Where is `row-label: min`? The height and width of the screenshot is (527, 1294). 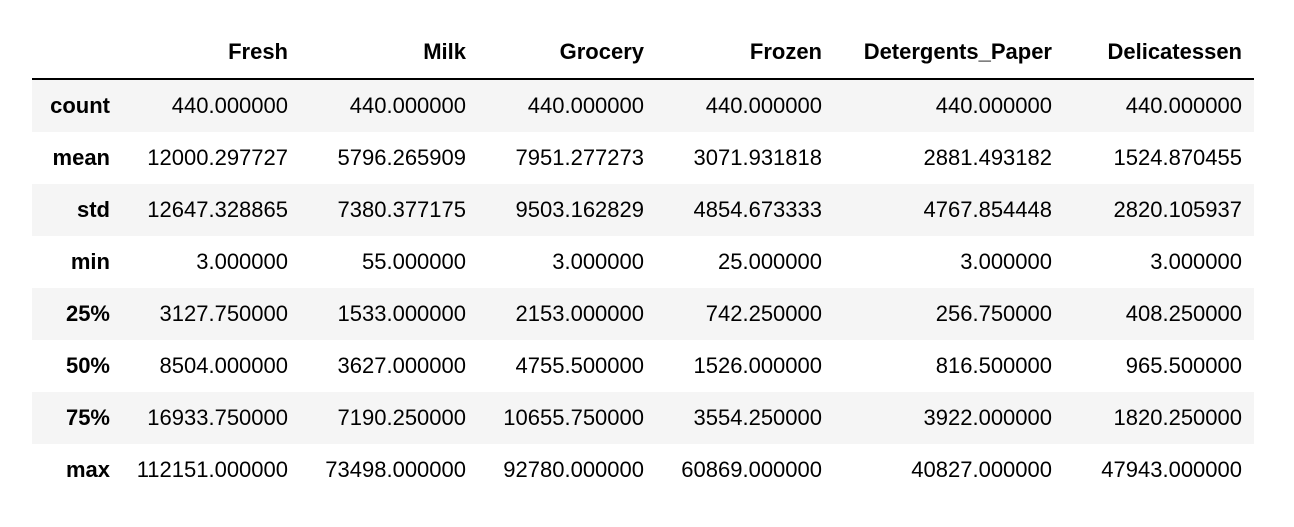 row-label: min is located at coordinates (90, 261).